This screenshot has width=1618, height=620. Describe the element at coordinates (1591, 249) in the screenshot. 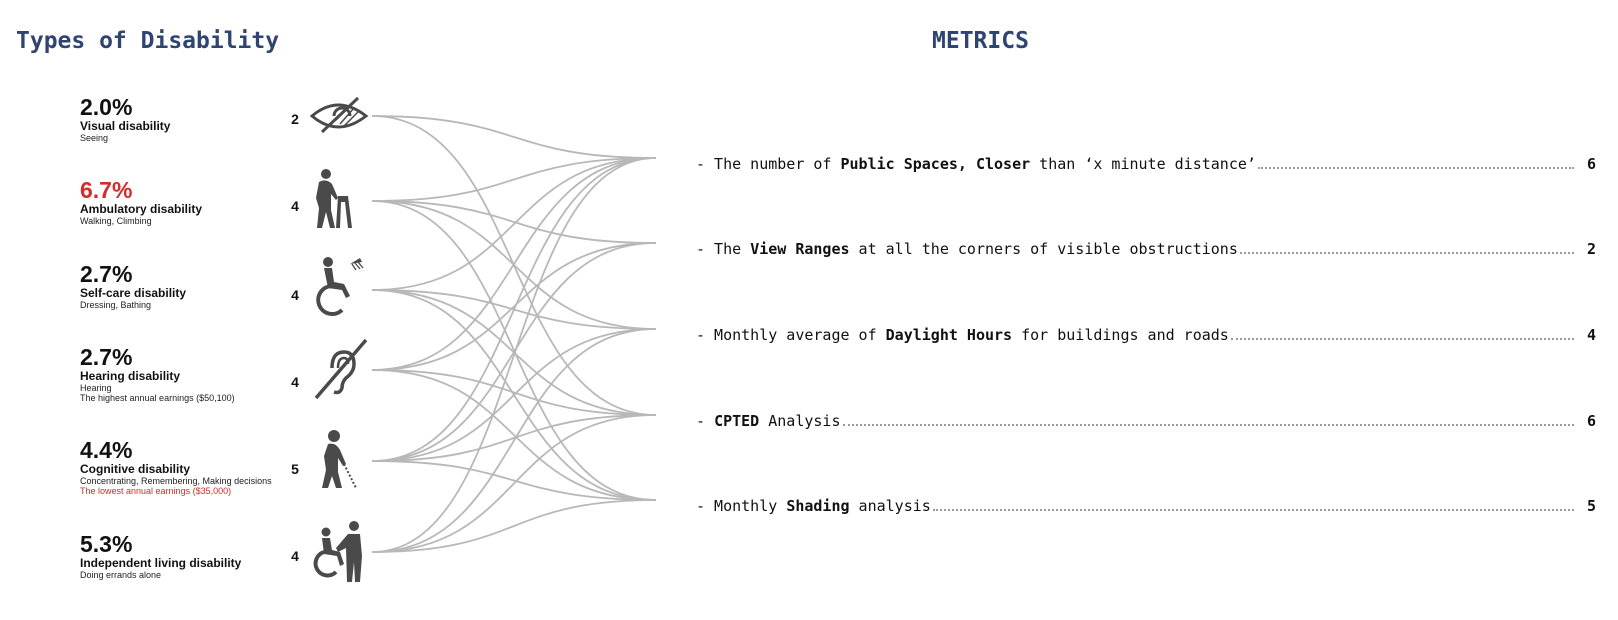

I see `metric-count: 2` at that location.